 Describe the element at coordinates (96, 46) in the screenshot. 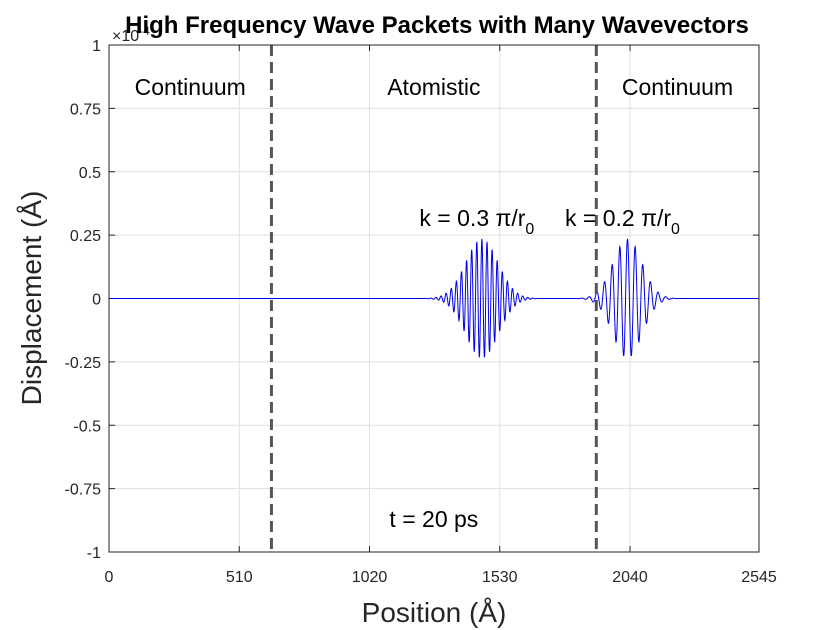

I see `y-tick-label: 1` at that location.